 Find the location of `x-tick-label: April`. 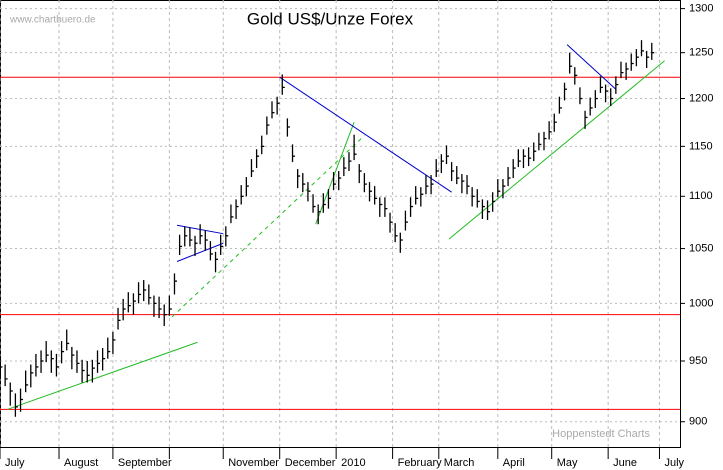

x-tick-label: April is located at coordinates (514, 463).